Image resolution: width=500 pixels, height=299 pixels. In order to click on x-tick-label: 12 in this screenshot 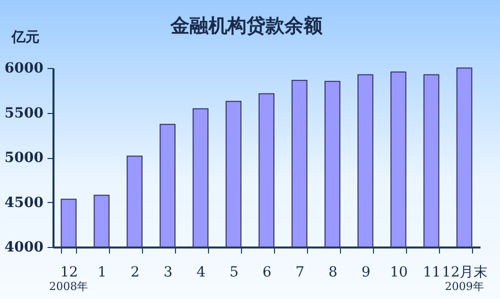, I will do `click(69, 272)`.